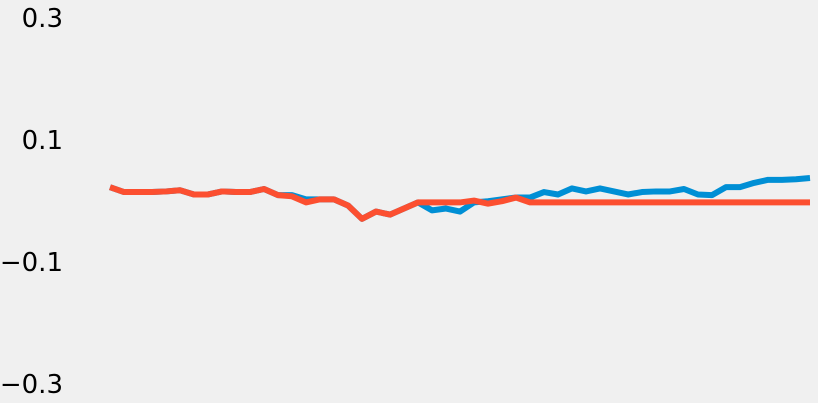 The image size is (818, 403). What do you see at coordinates (459, 203) in the screenshot?
I see `line` at bounding box center [459, 203].